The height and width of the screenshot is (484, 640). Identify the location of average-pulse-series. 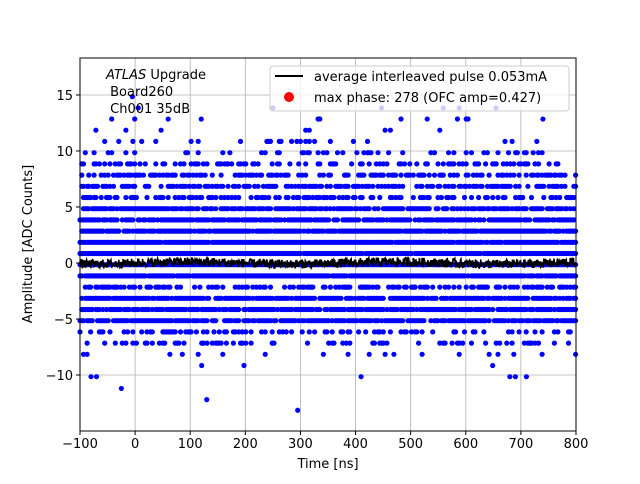
(328, 262).